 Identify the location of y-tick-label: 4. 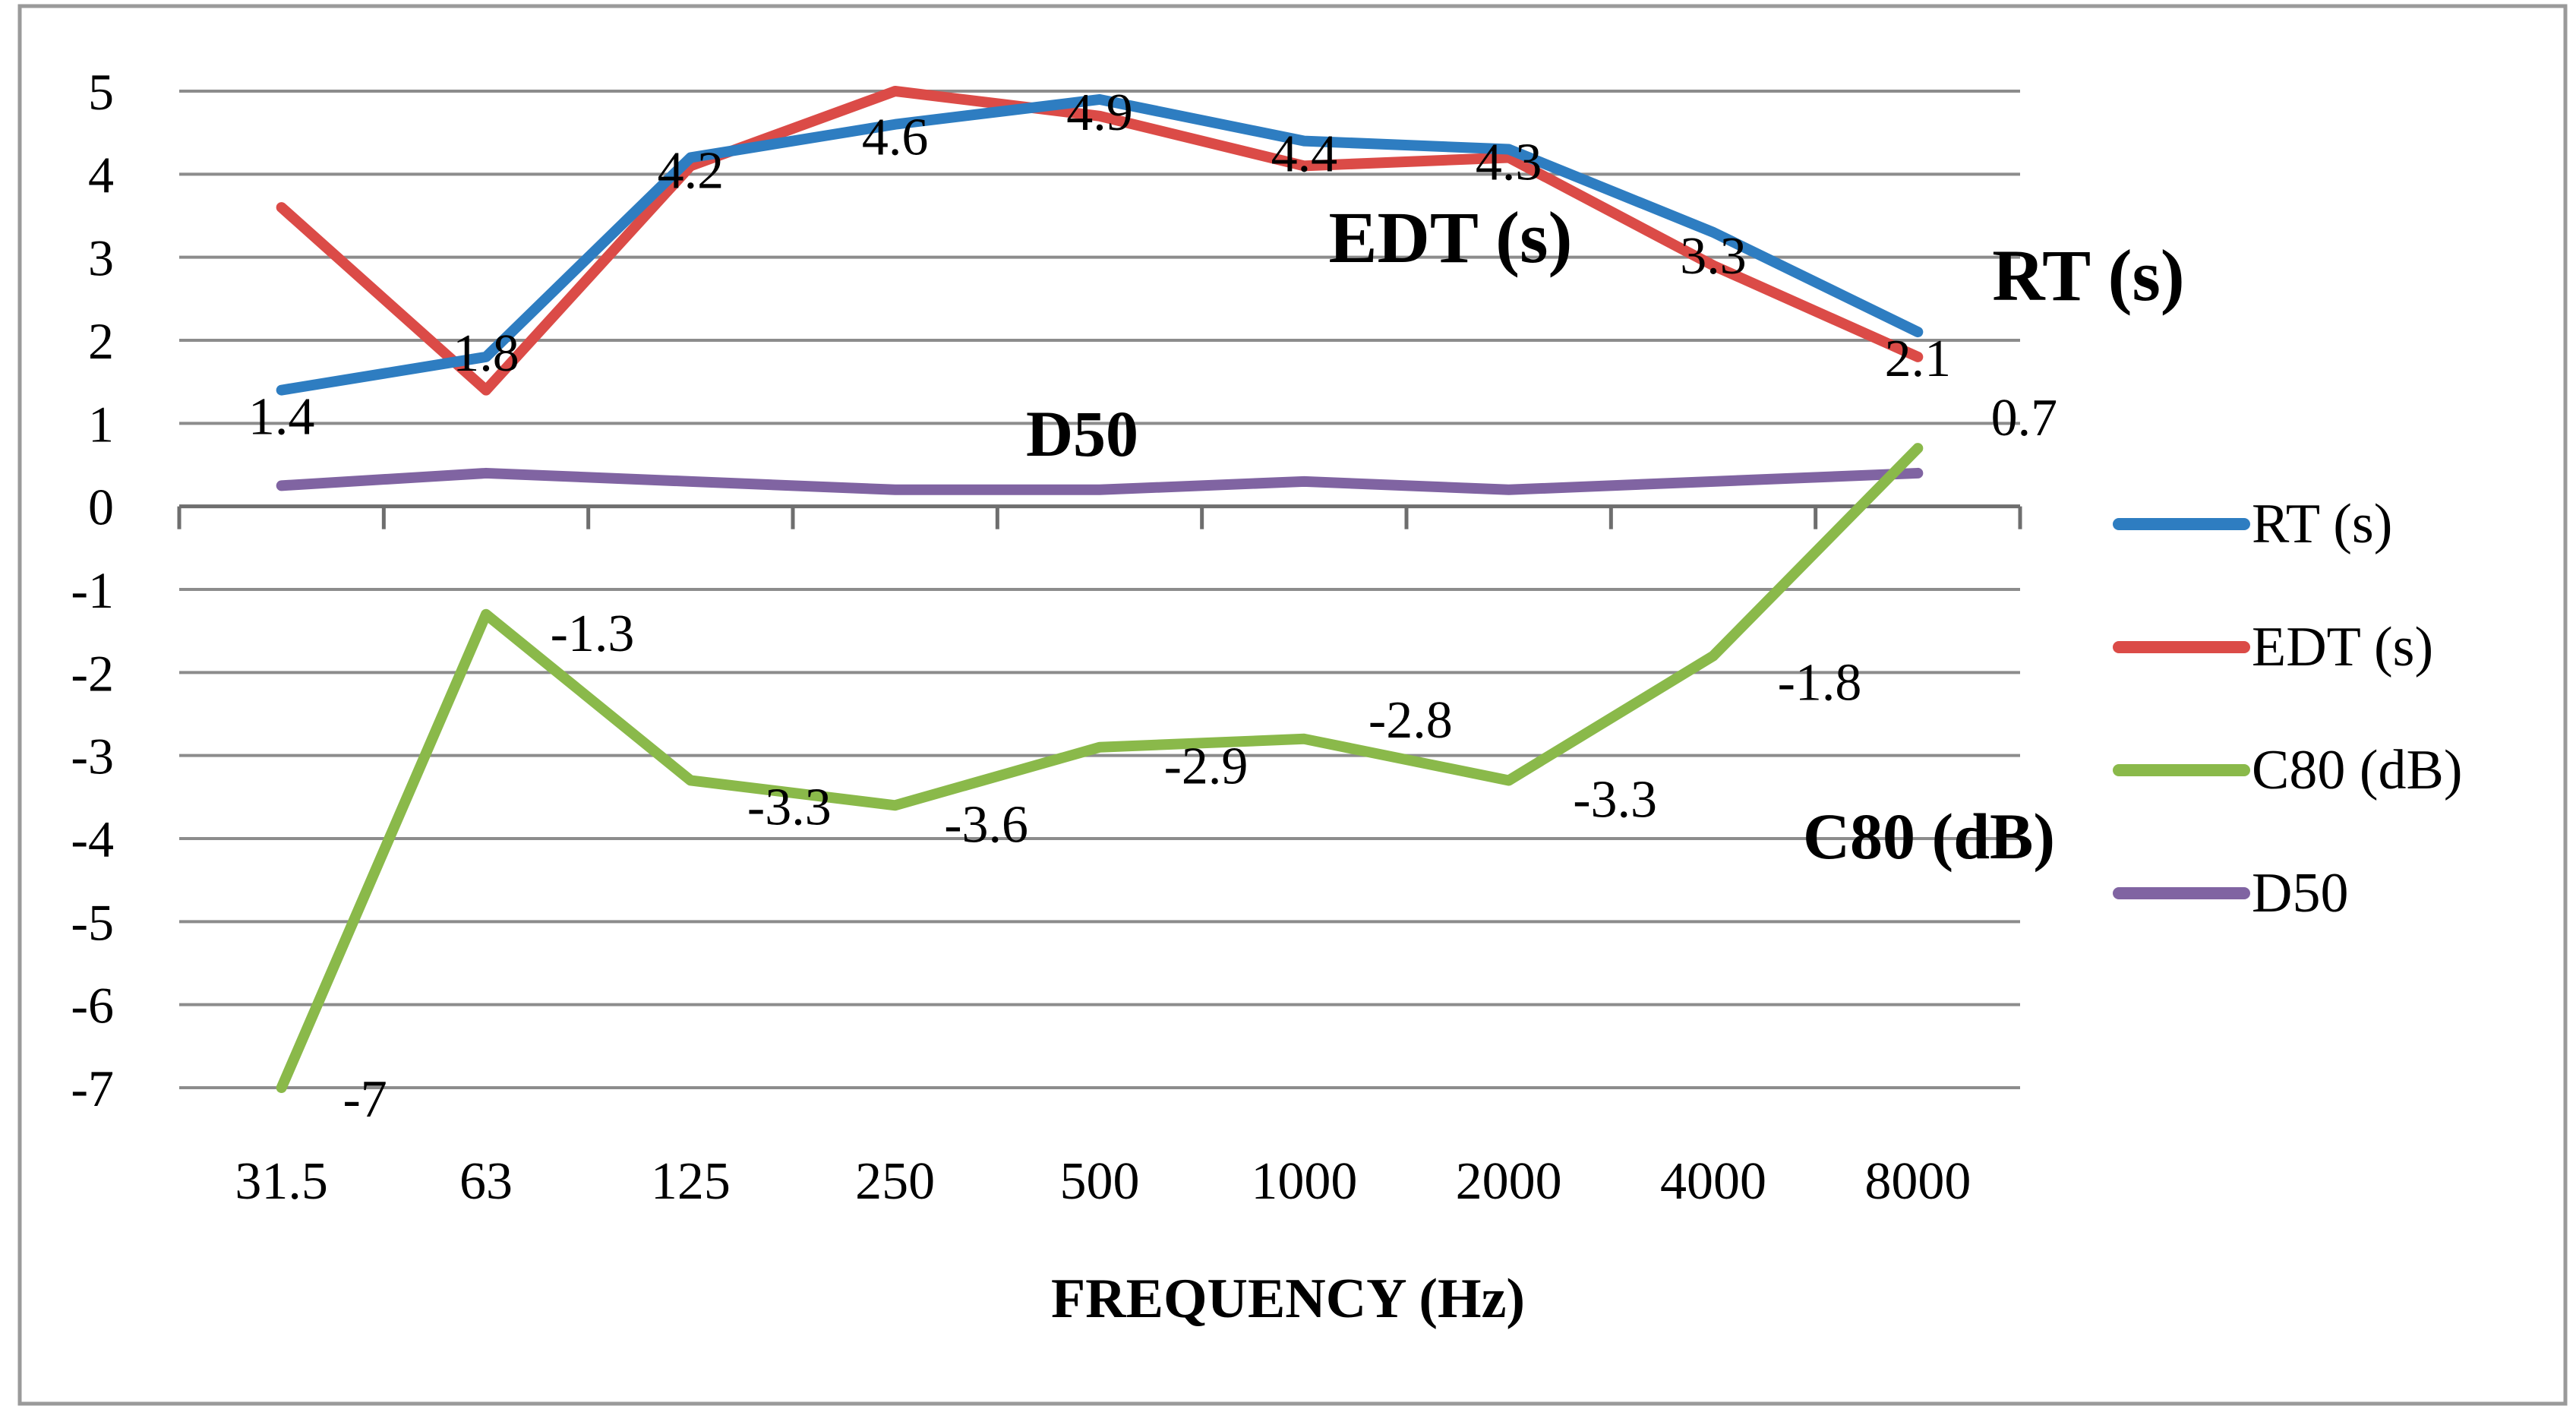
(101, 175).